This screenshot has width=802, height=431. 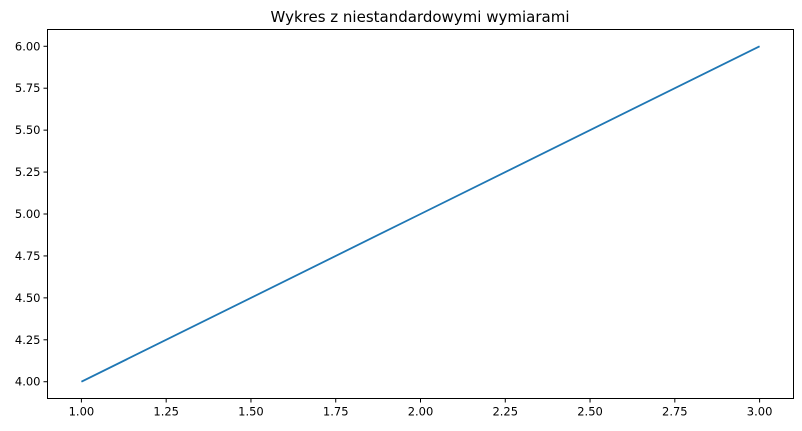 I want to click on y-axis: 4.00 4.25 4.50 4.75 5.00 5.25 5.50 5.75 6.00, so click(x=31, y=214).